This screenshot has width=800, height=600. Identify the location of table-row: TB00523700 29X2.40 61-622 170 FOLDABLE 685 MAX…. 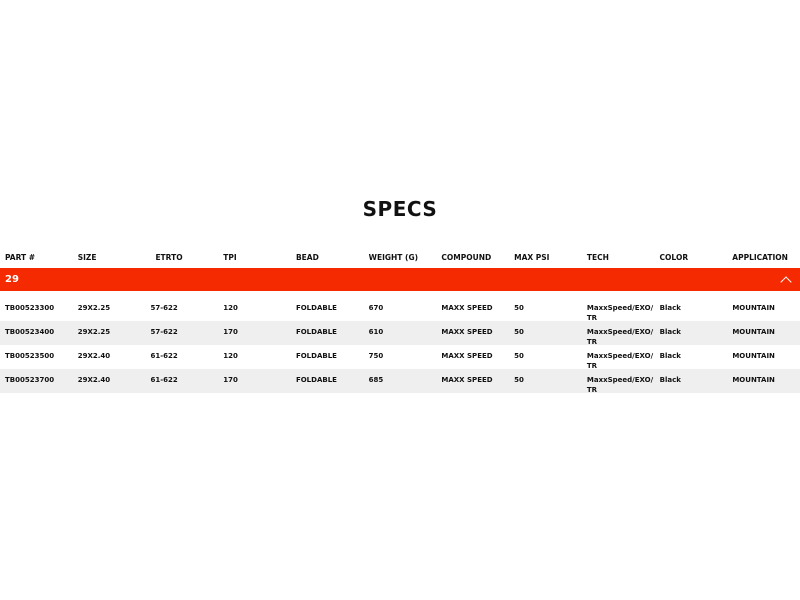
(400, 381).